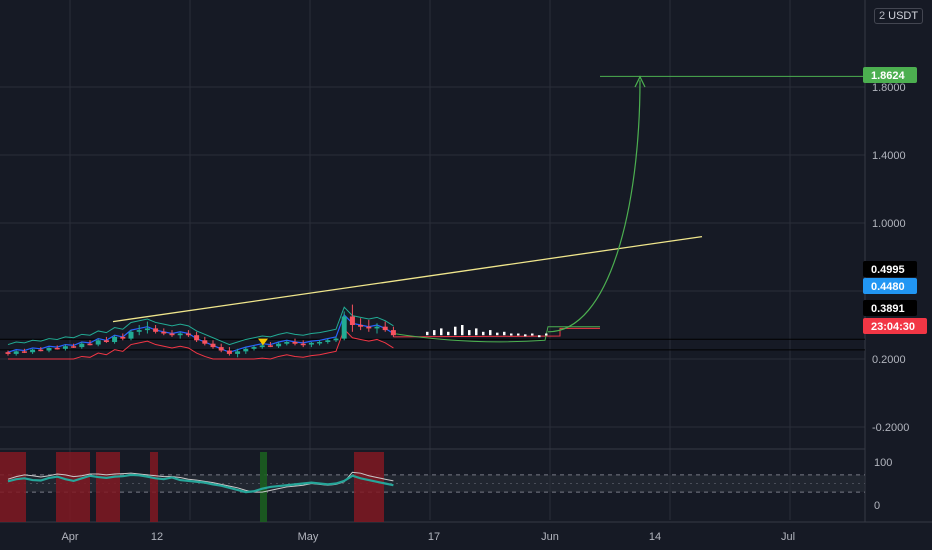  I want to click on price-unit-label: 2 USDT, so click(899, 16).